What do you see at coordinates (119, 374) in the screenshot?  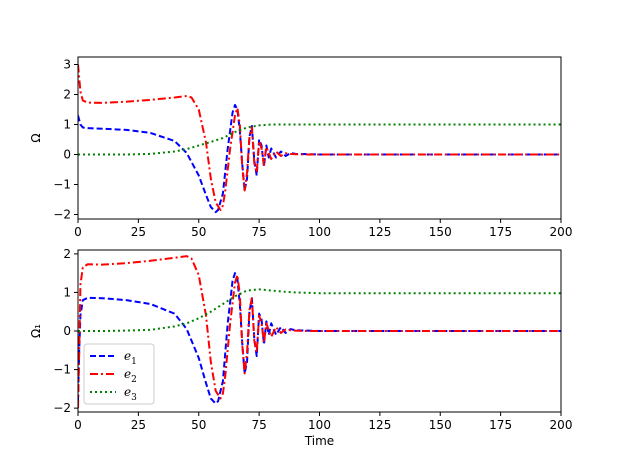 I see `legend-box` at bounding box center [119, 374].